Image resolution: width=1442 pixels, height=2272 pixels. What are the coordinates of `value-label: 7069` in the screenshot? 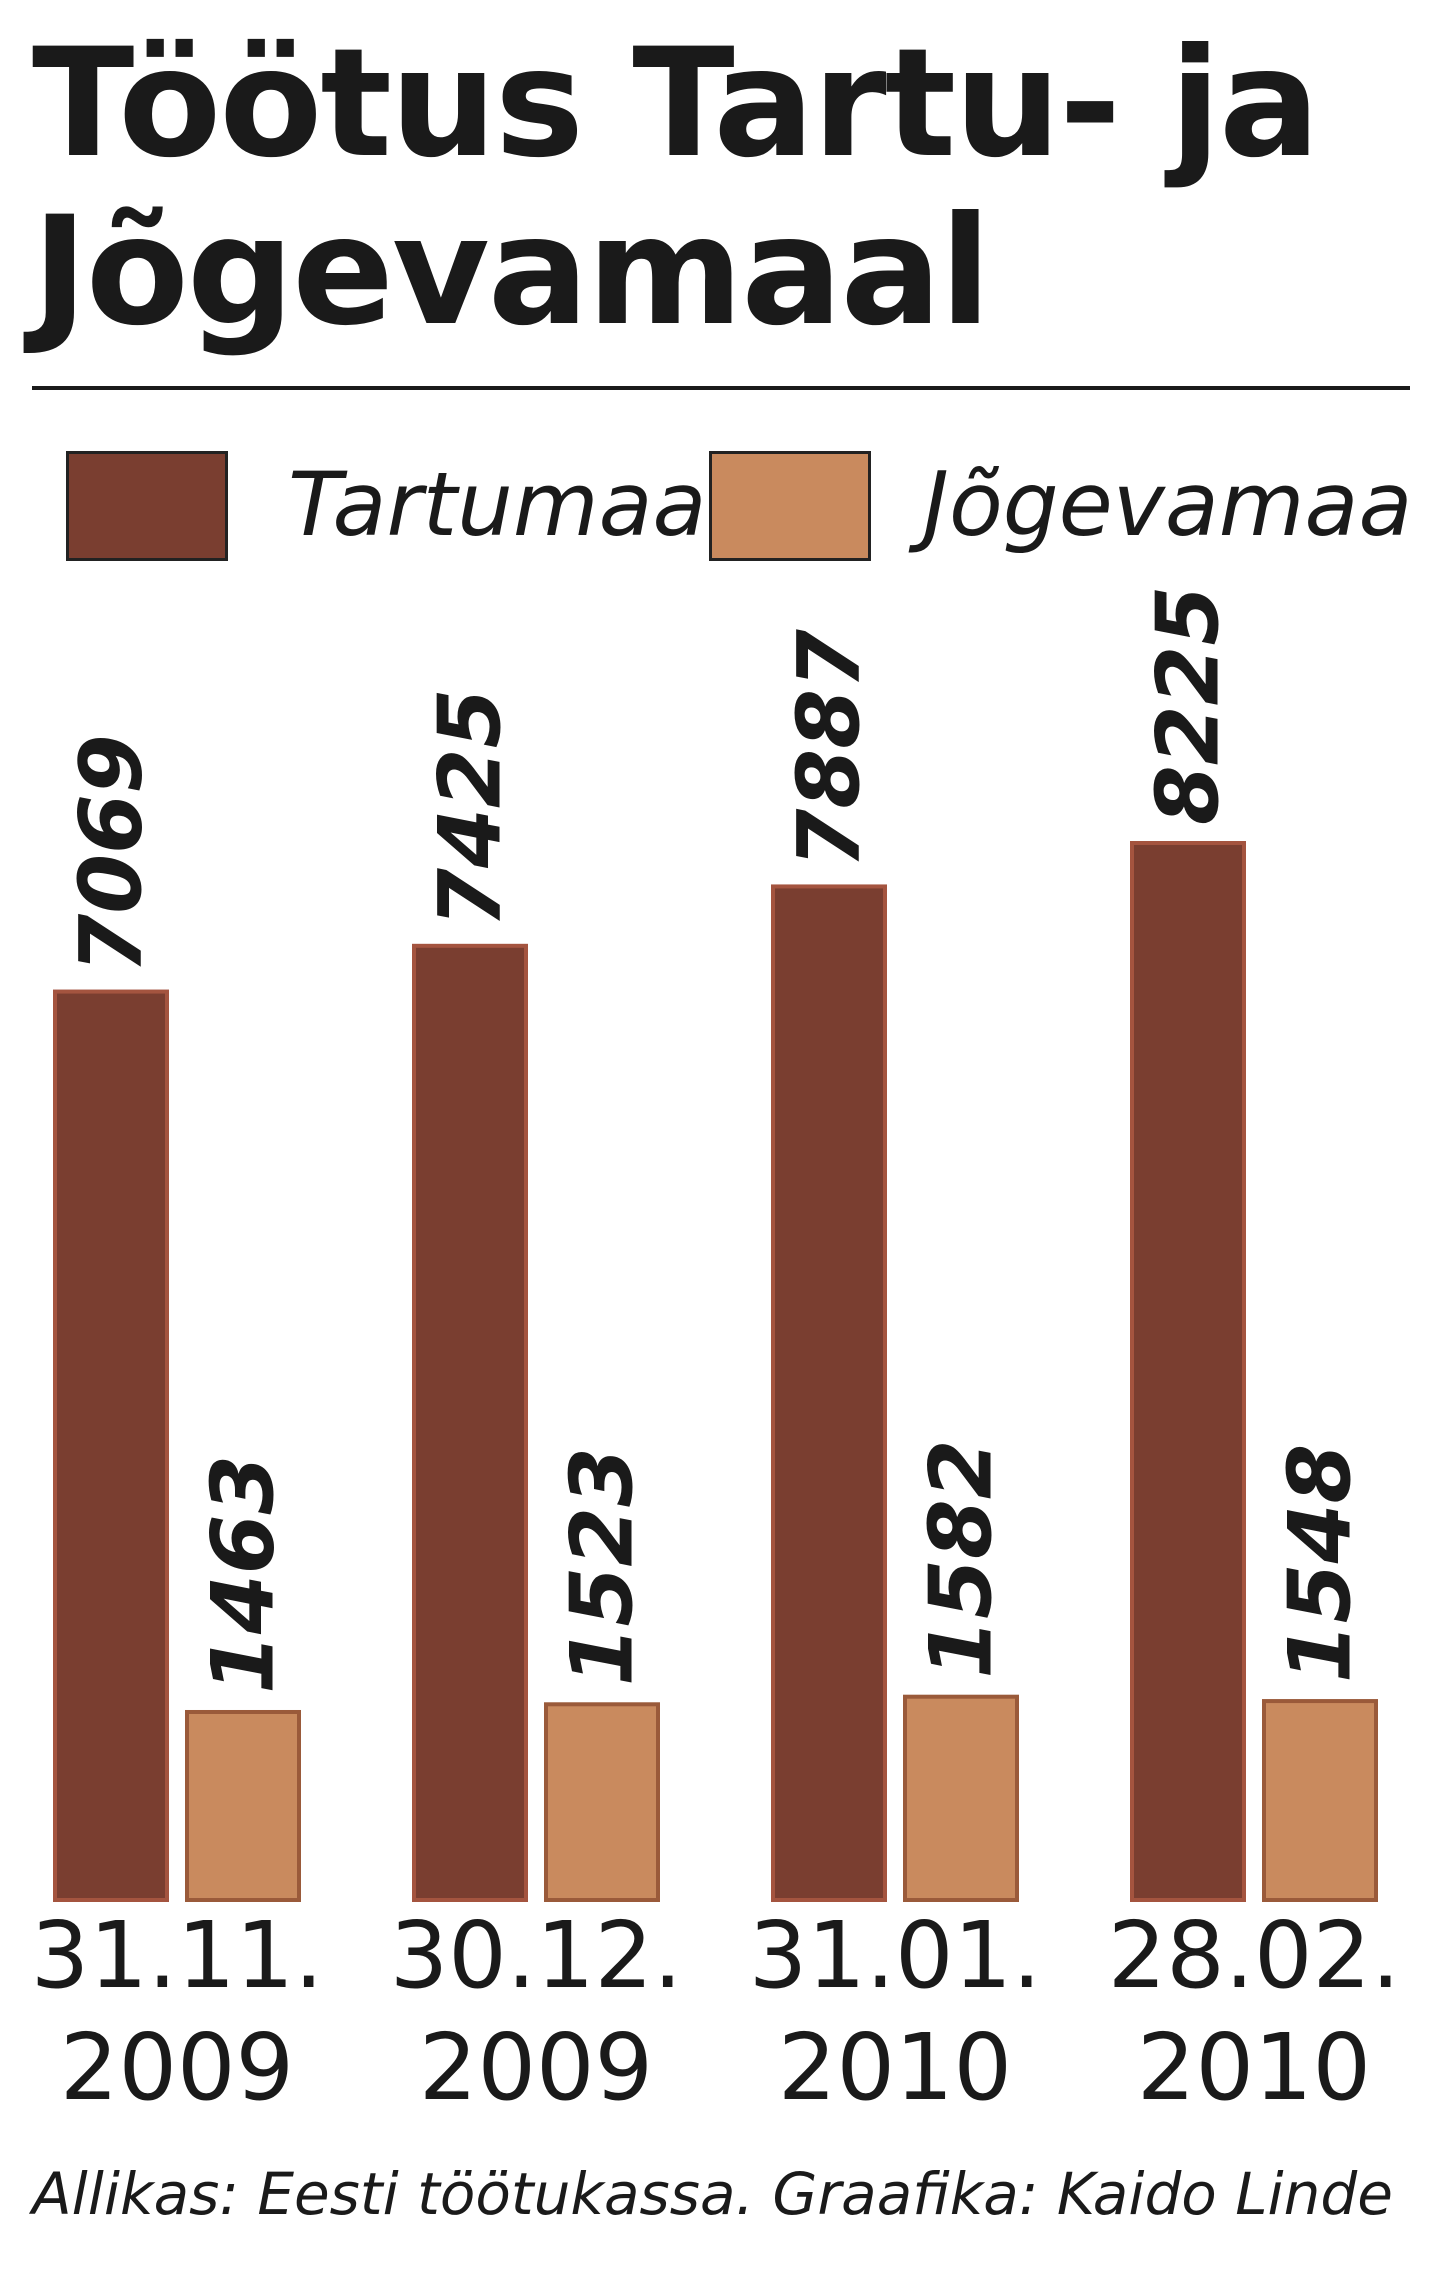 It's located at (111, 853).